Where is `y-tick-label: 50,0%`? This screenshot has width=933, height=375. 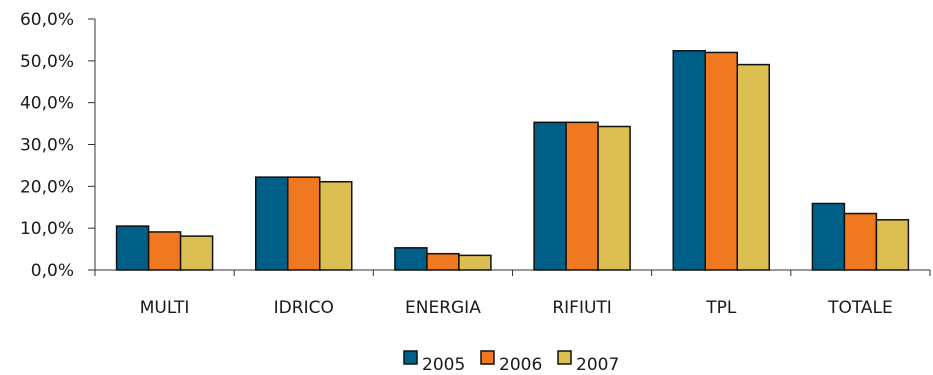
y-tick-label: 50,0% is located at coordinates (47, 62).